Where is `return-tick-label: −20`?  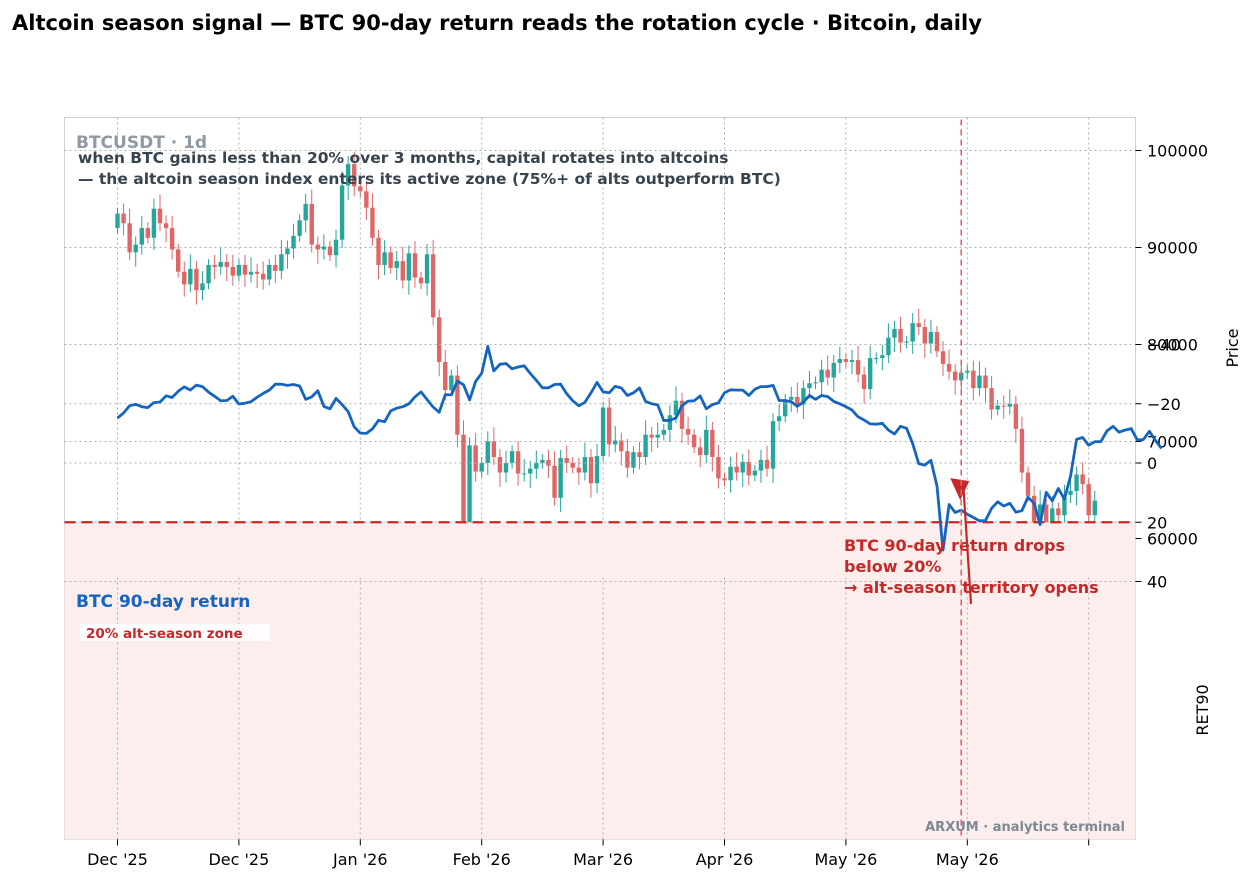 return-tick-label: −20 is located at coordinates (1164, 404).